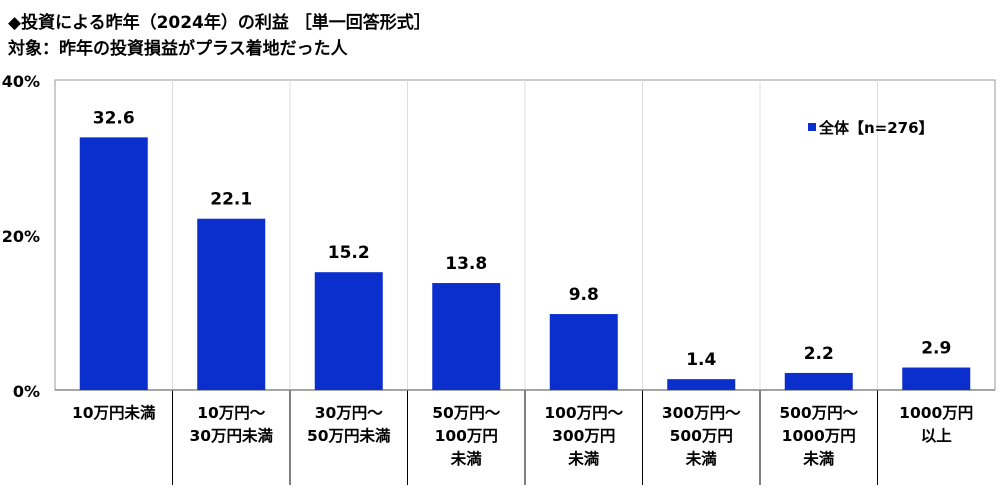  What do you see at coordinates (936, 349) in the screenshot?
I see `data-label: 2.9` at bounding box center [936, 349].